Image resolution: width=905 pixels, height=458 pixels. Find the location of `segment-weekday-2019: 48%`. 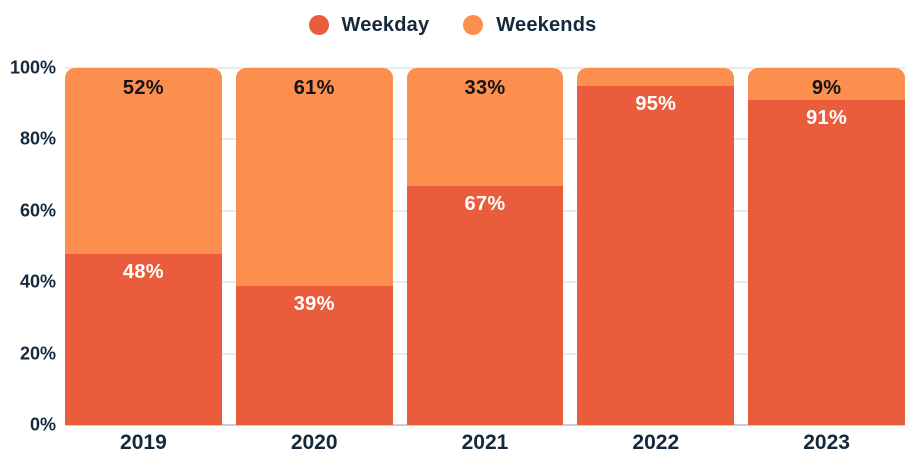

segment-weekday-2019: 48% is located at coordinates (143, 339).